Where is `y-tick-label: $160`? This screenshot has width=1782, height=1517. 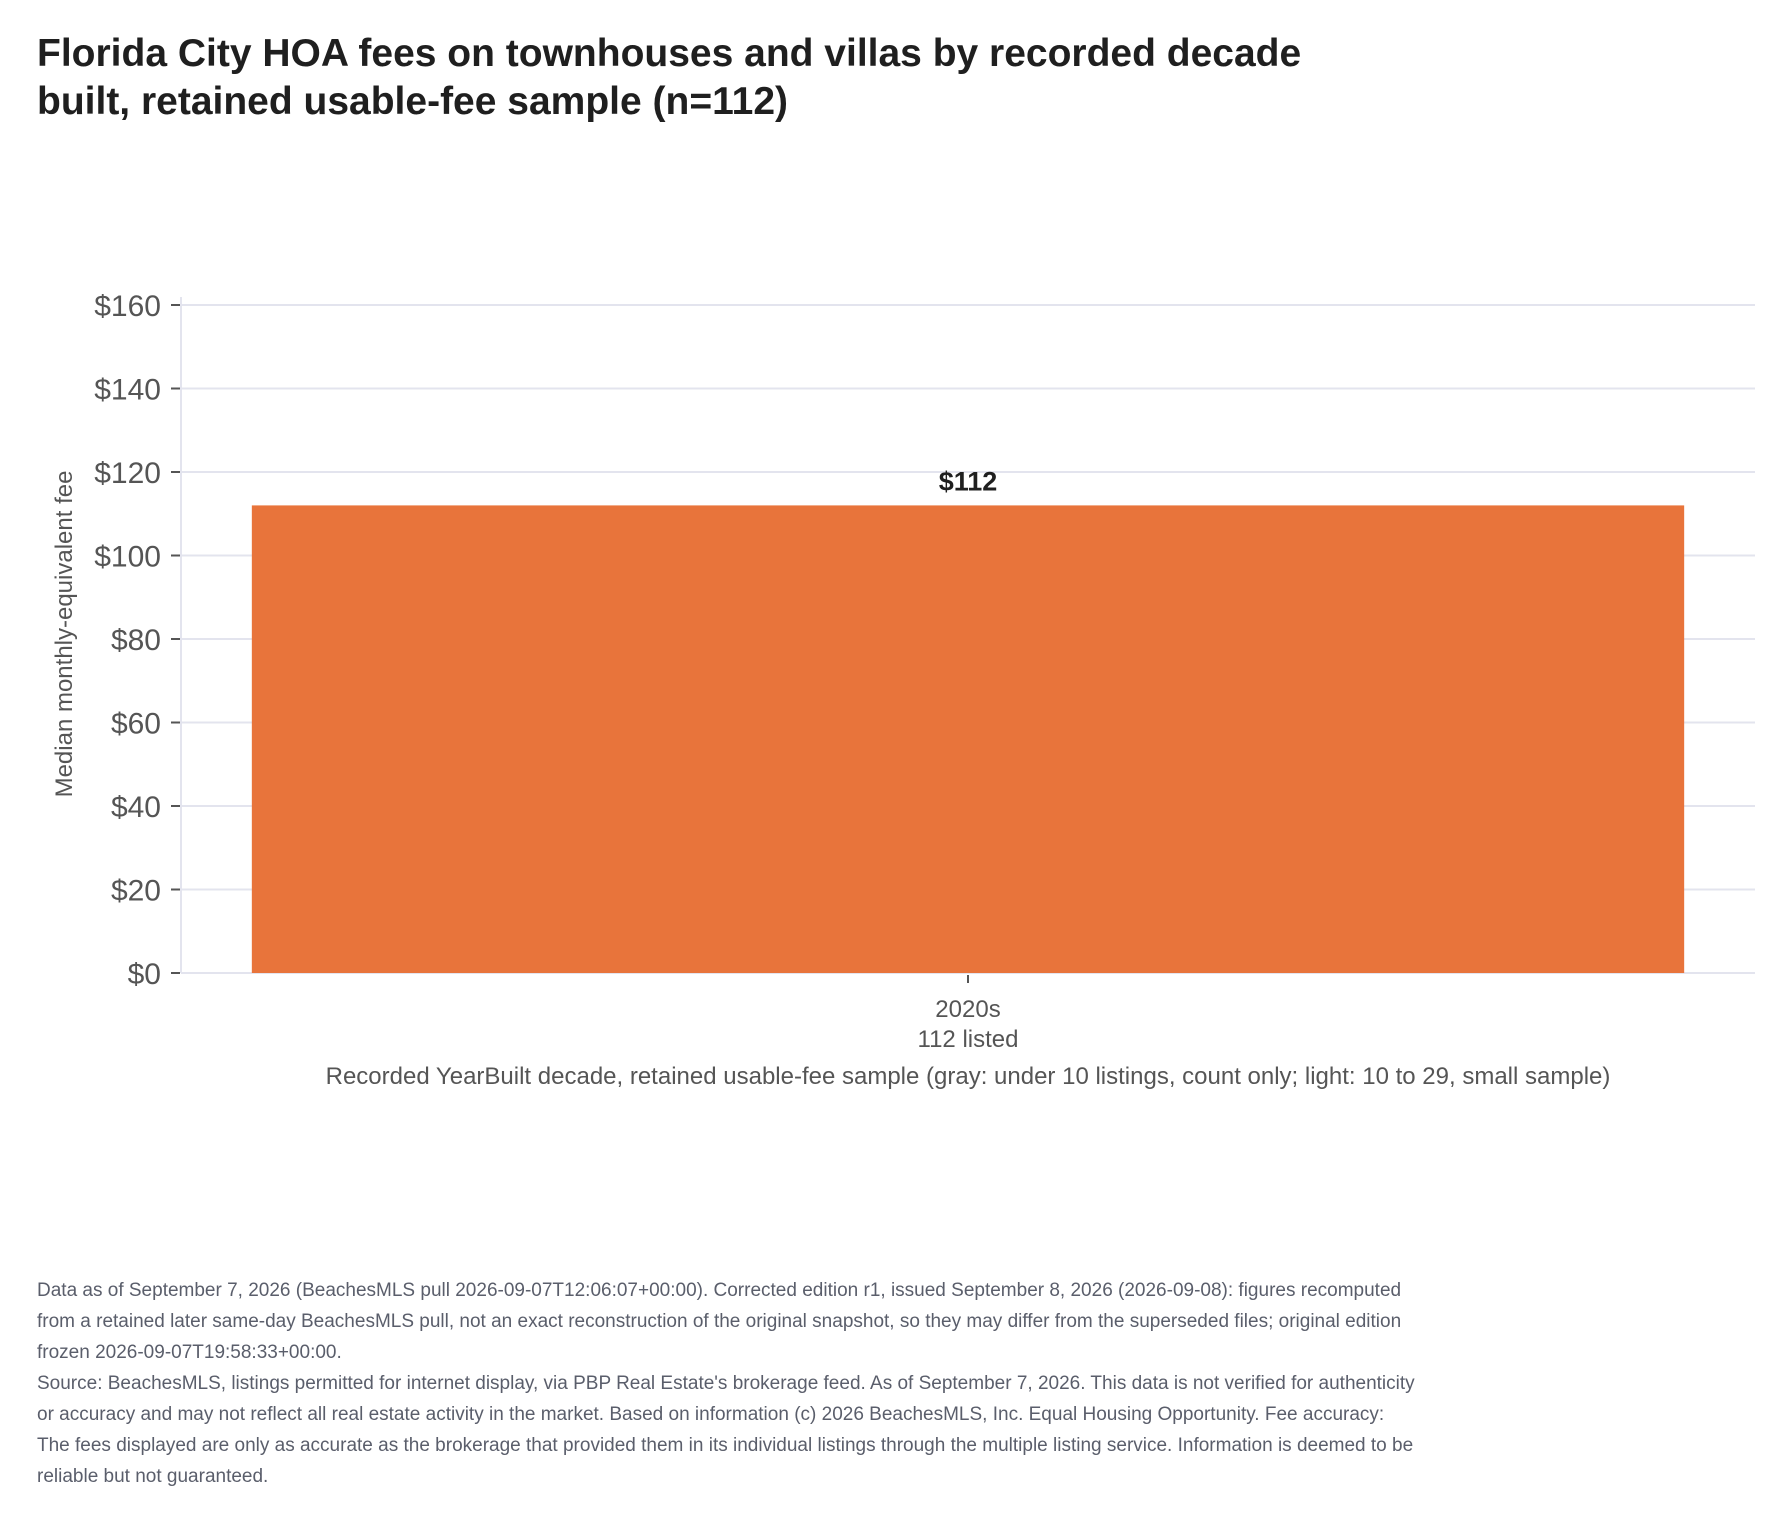
y-tick-label: $160 is located at coordinates (127, 306).